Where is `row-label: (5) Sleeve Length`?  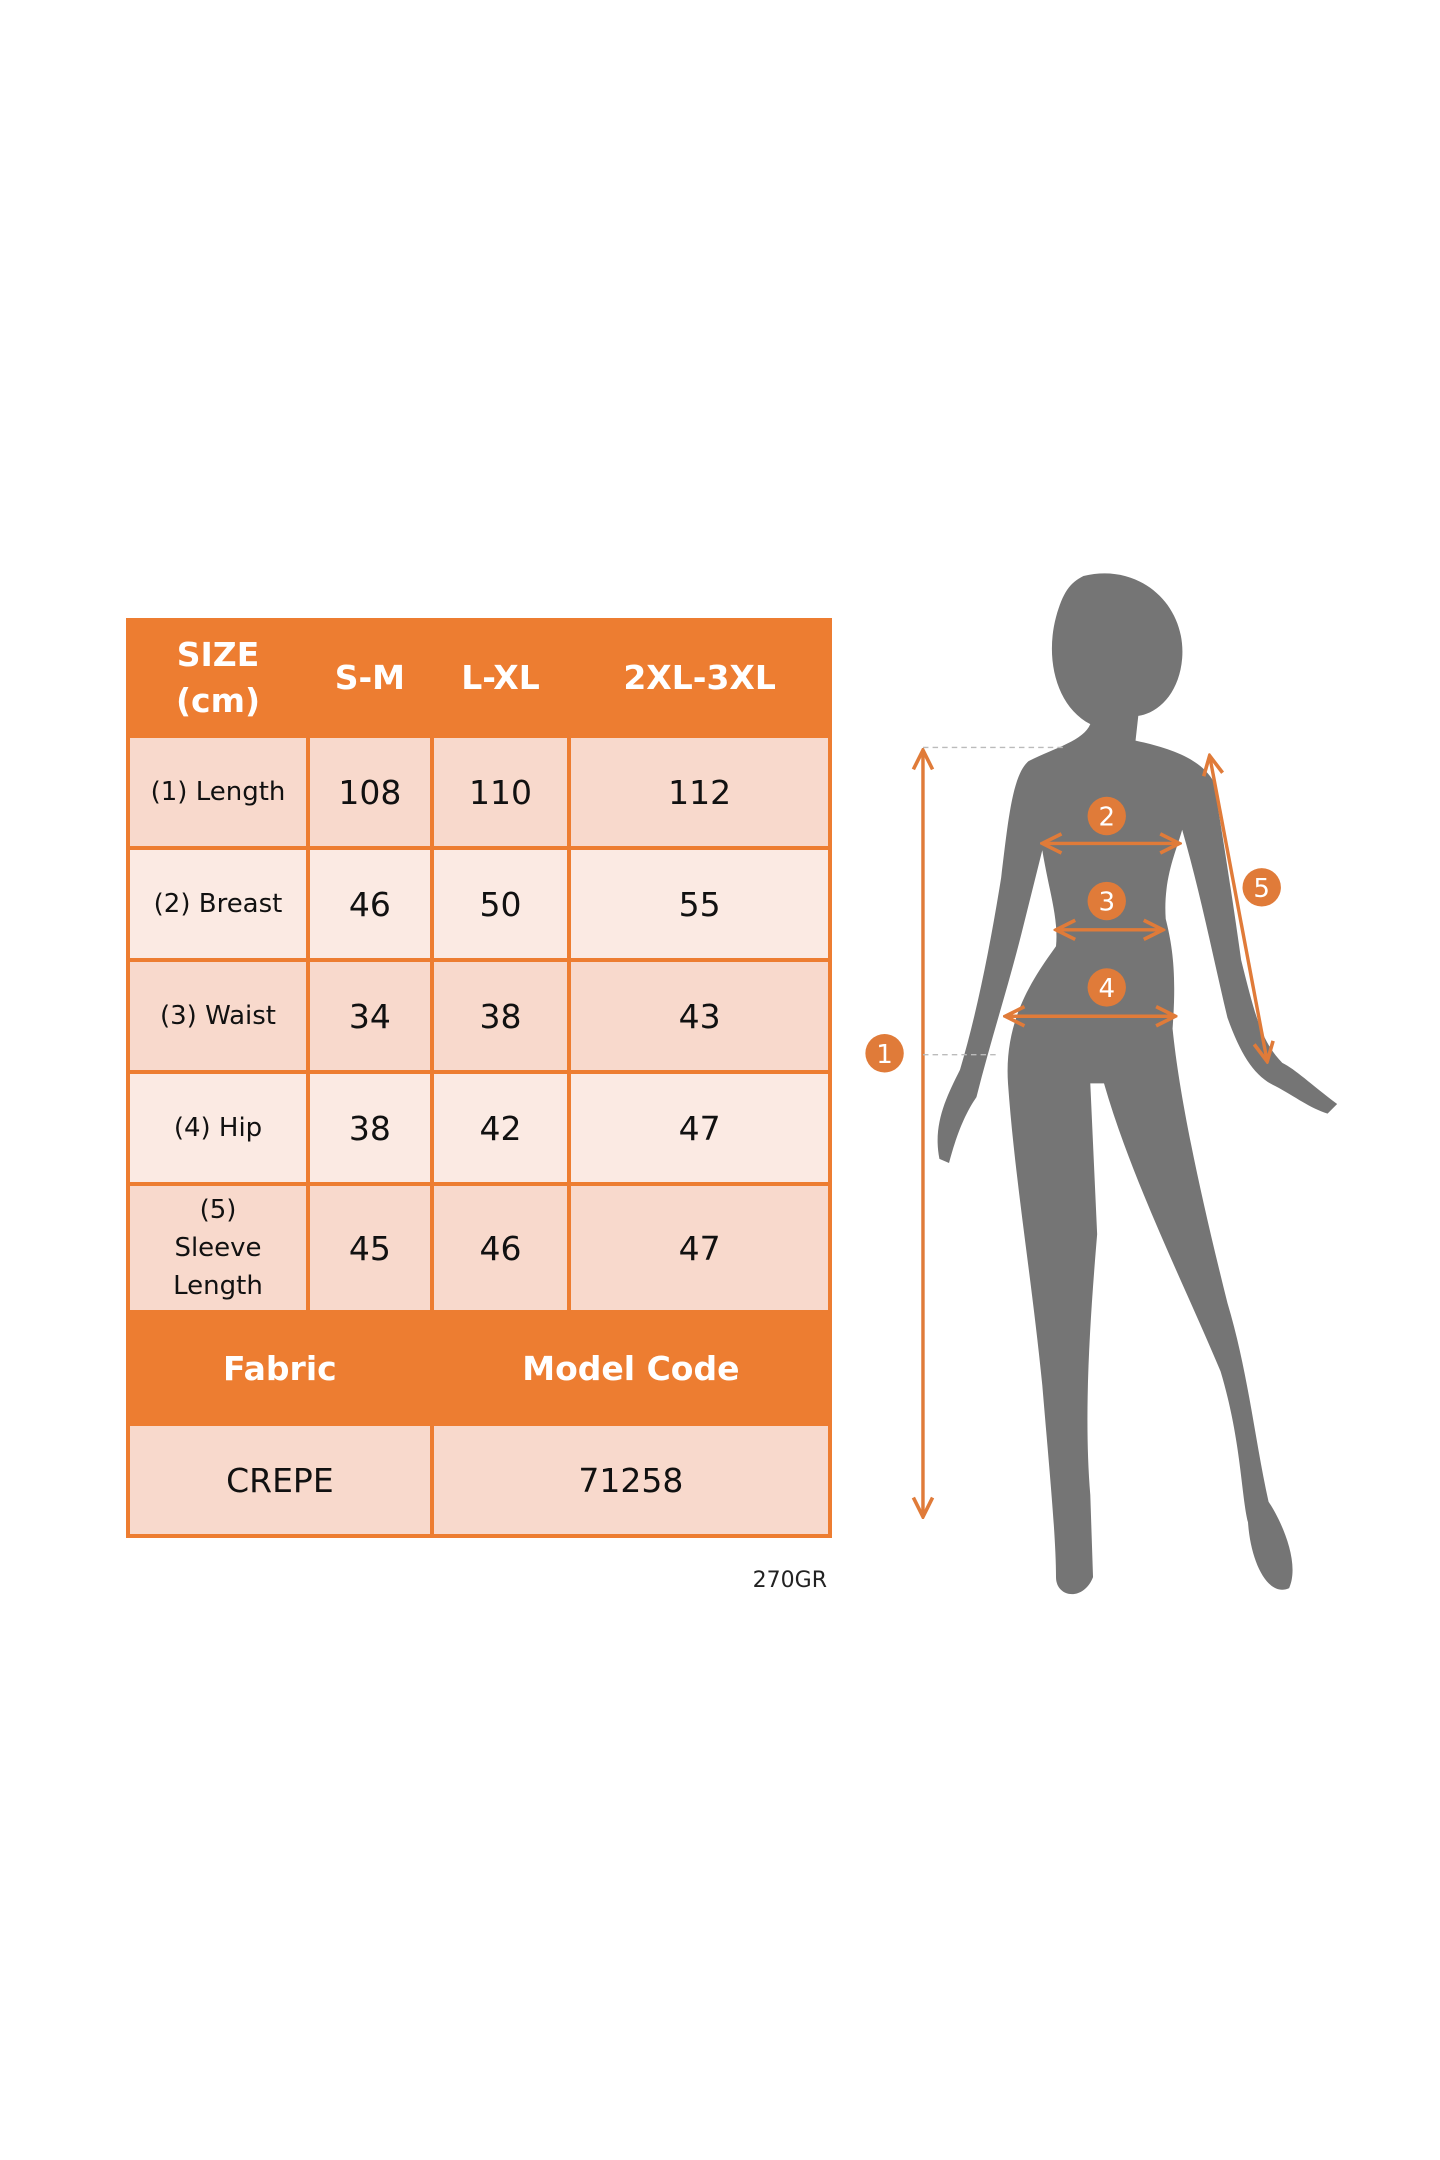
row-label: (5) Sleeve Length is located at coordinates (218, 1248).